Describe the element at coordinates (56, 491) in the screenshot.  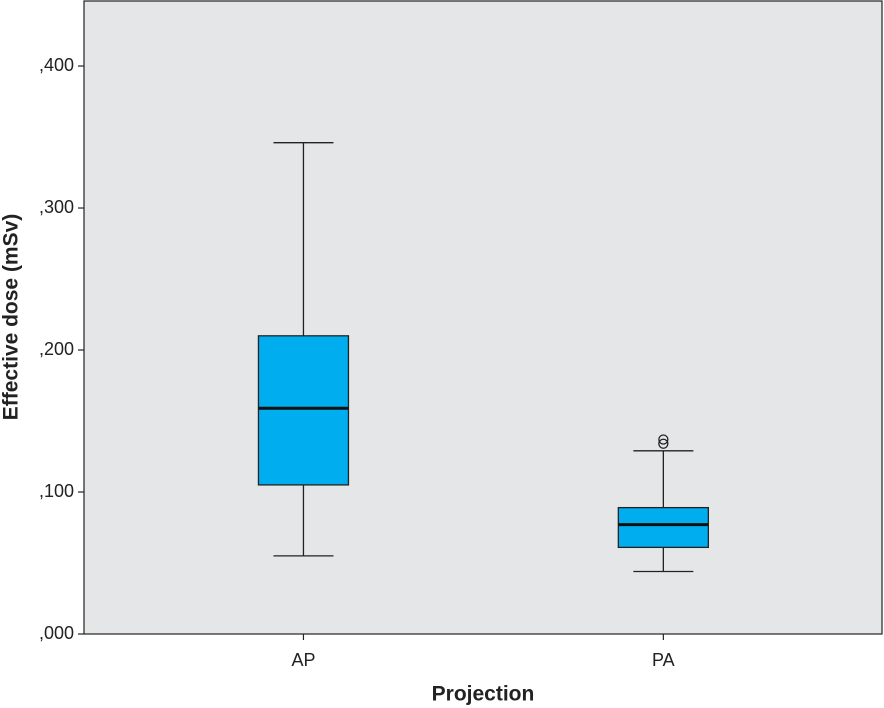
I see `y-tick-label: ,100` at that location.